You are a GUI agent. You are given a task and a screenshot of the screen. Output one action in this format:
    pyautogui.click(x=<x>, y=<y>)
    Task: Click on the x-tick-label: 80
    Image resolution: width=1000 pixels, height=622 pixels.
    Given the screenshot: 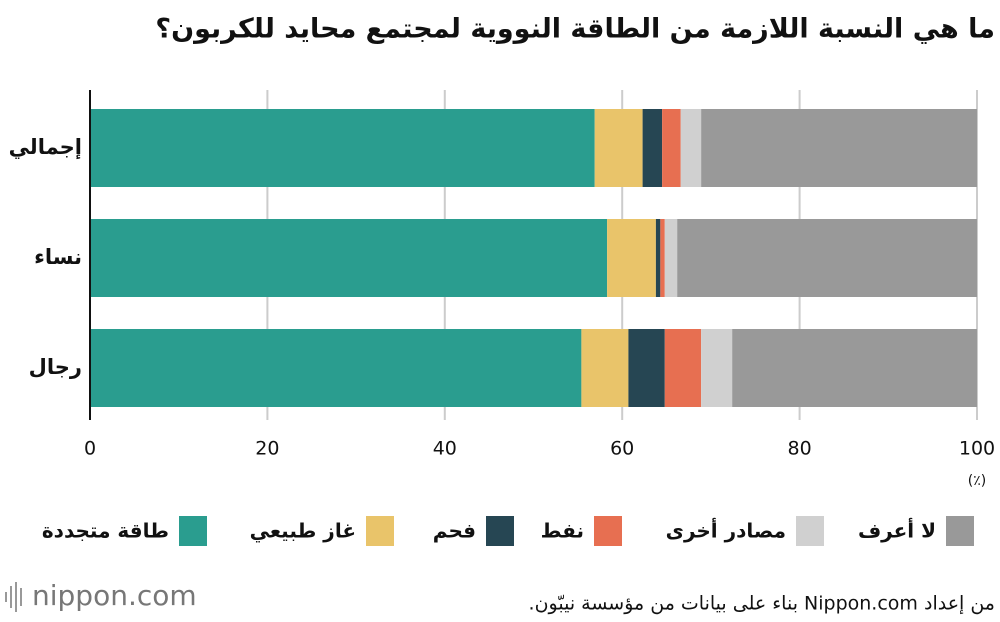 What is the action you would take?
    pyautogui.click(x=800, y=449)
    